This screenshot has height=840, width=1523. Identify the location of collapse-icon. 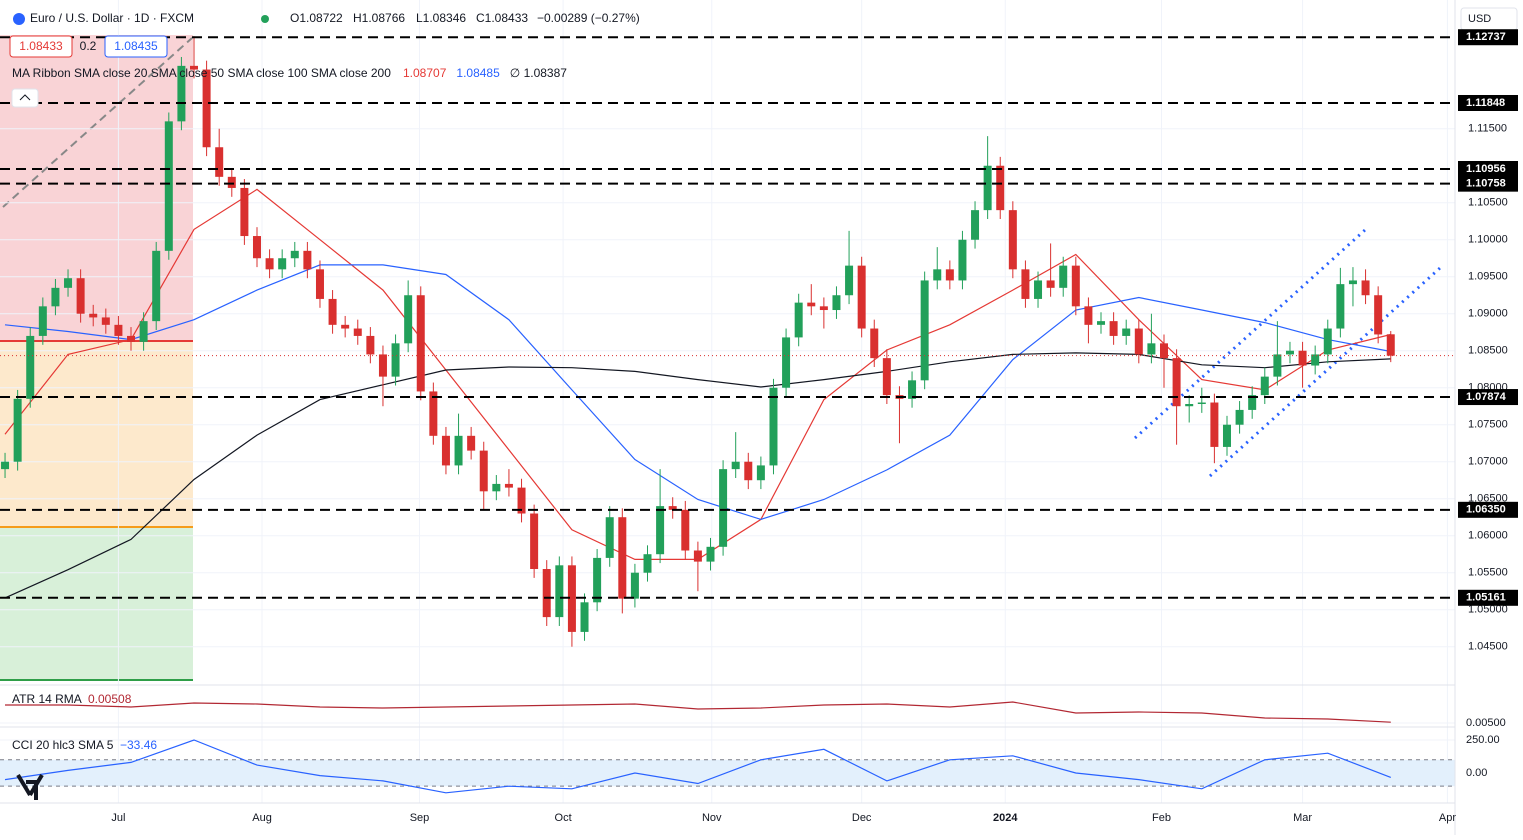
(25, 97).